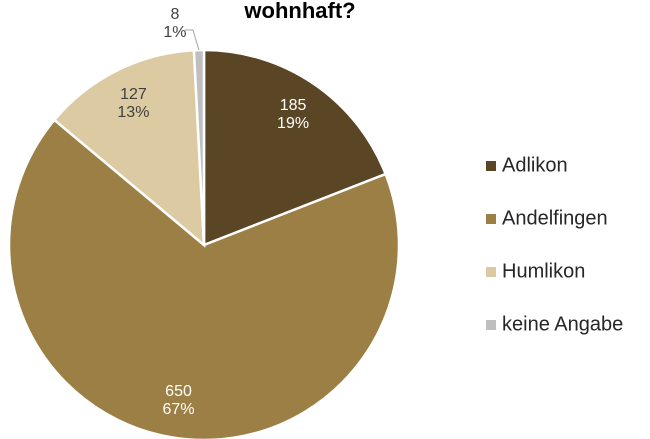 This screenshot has height=439, width=650. Describe the element at coordinates (562, 324) in the screenshot. I see `legend-label: keine Angabe` at that location.